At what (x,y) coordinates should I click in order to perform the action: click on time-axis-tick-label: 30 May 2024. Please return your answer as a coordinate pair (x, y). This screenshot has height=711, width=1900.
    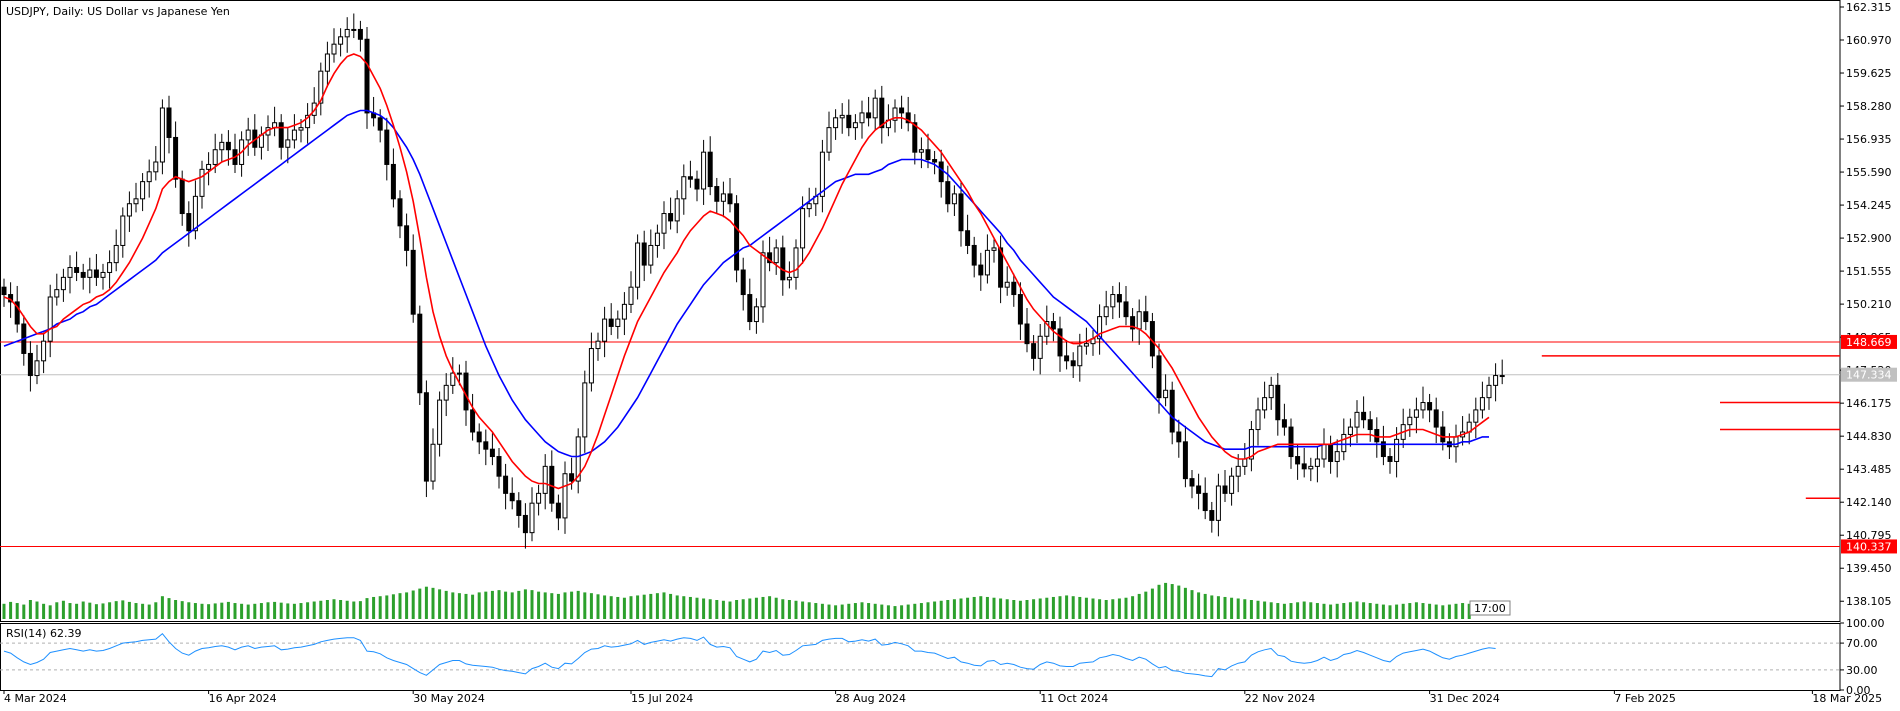
    Looking at the image, I should click on (449, 698).